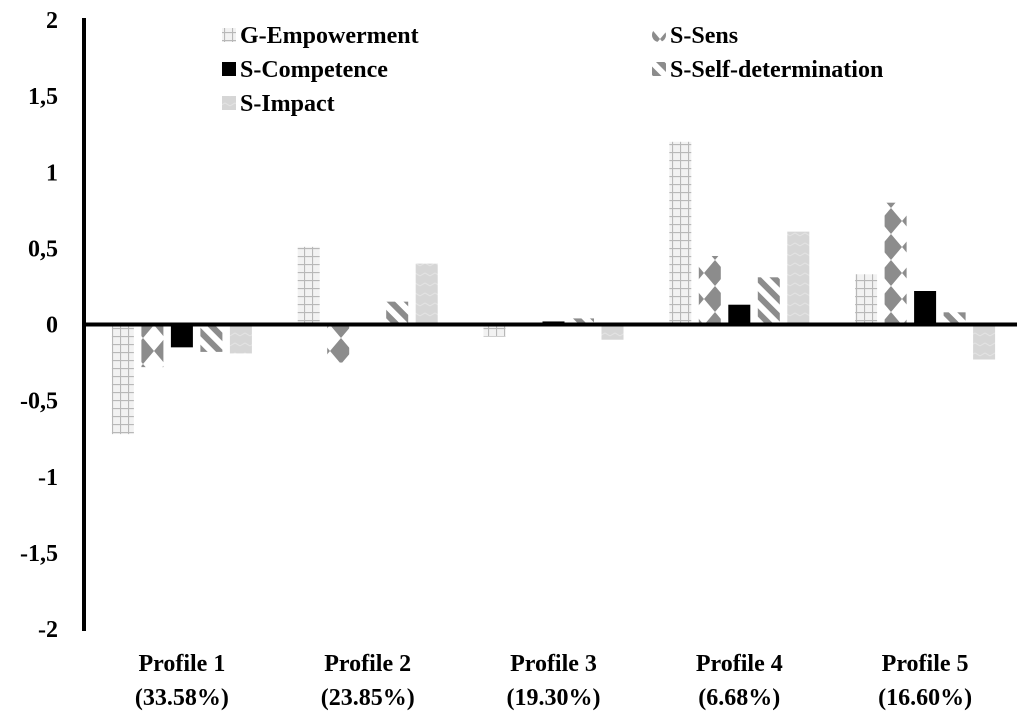  I want to click on legend-label: G-Empowerment, so click(329, 36).